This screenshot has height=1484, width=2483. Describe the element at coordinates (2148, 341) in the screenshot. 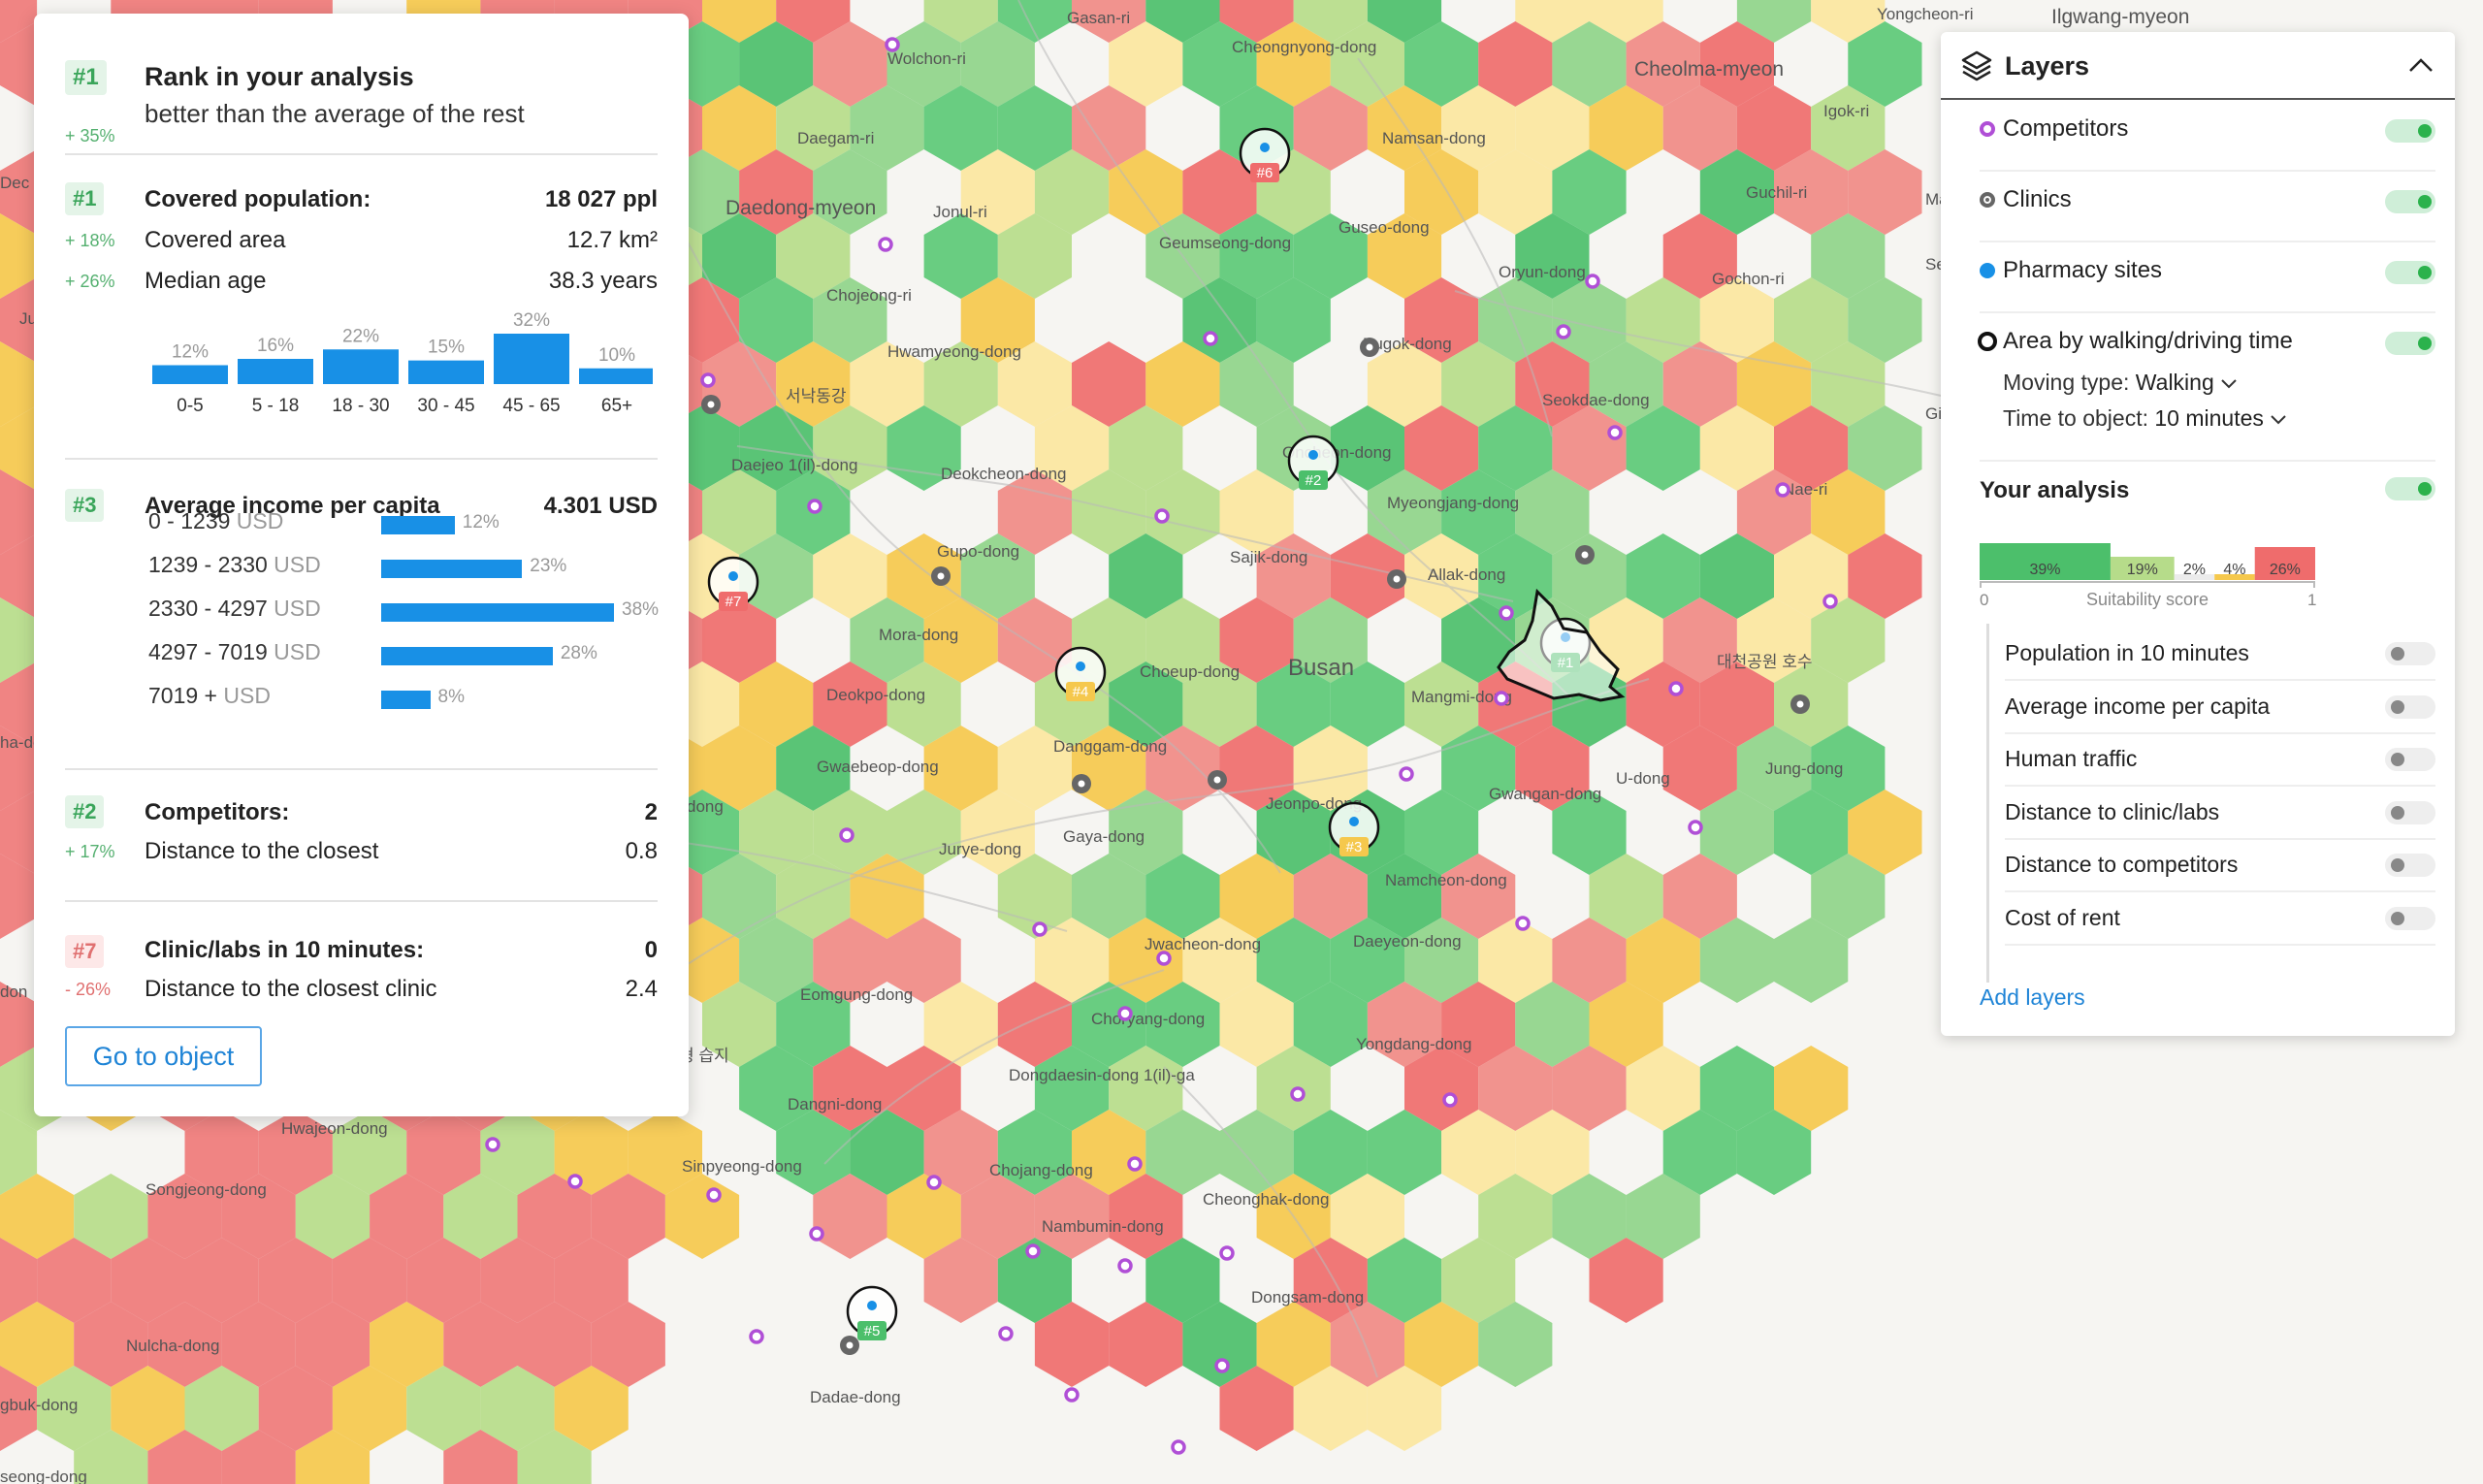

I see `layer-label: Area by walking/driving time` at that location.